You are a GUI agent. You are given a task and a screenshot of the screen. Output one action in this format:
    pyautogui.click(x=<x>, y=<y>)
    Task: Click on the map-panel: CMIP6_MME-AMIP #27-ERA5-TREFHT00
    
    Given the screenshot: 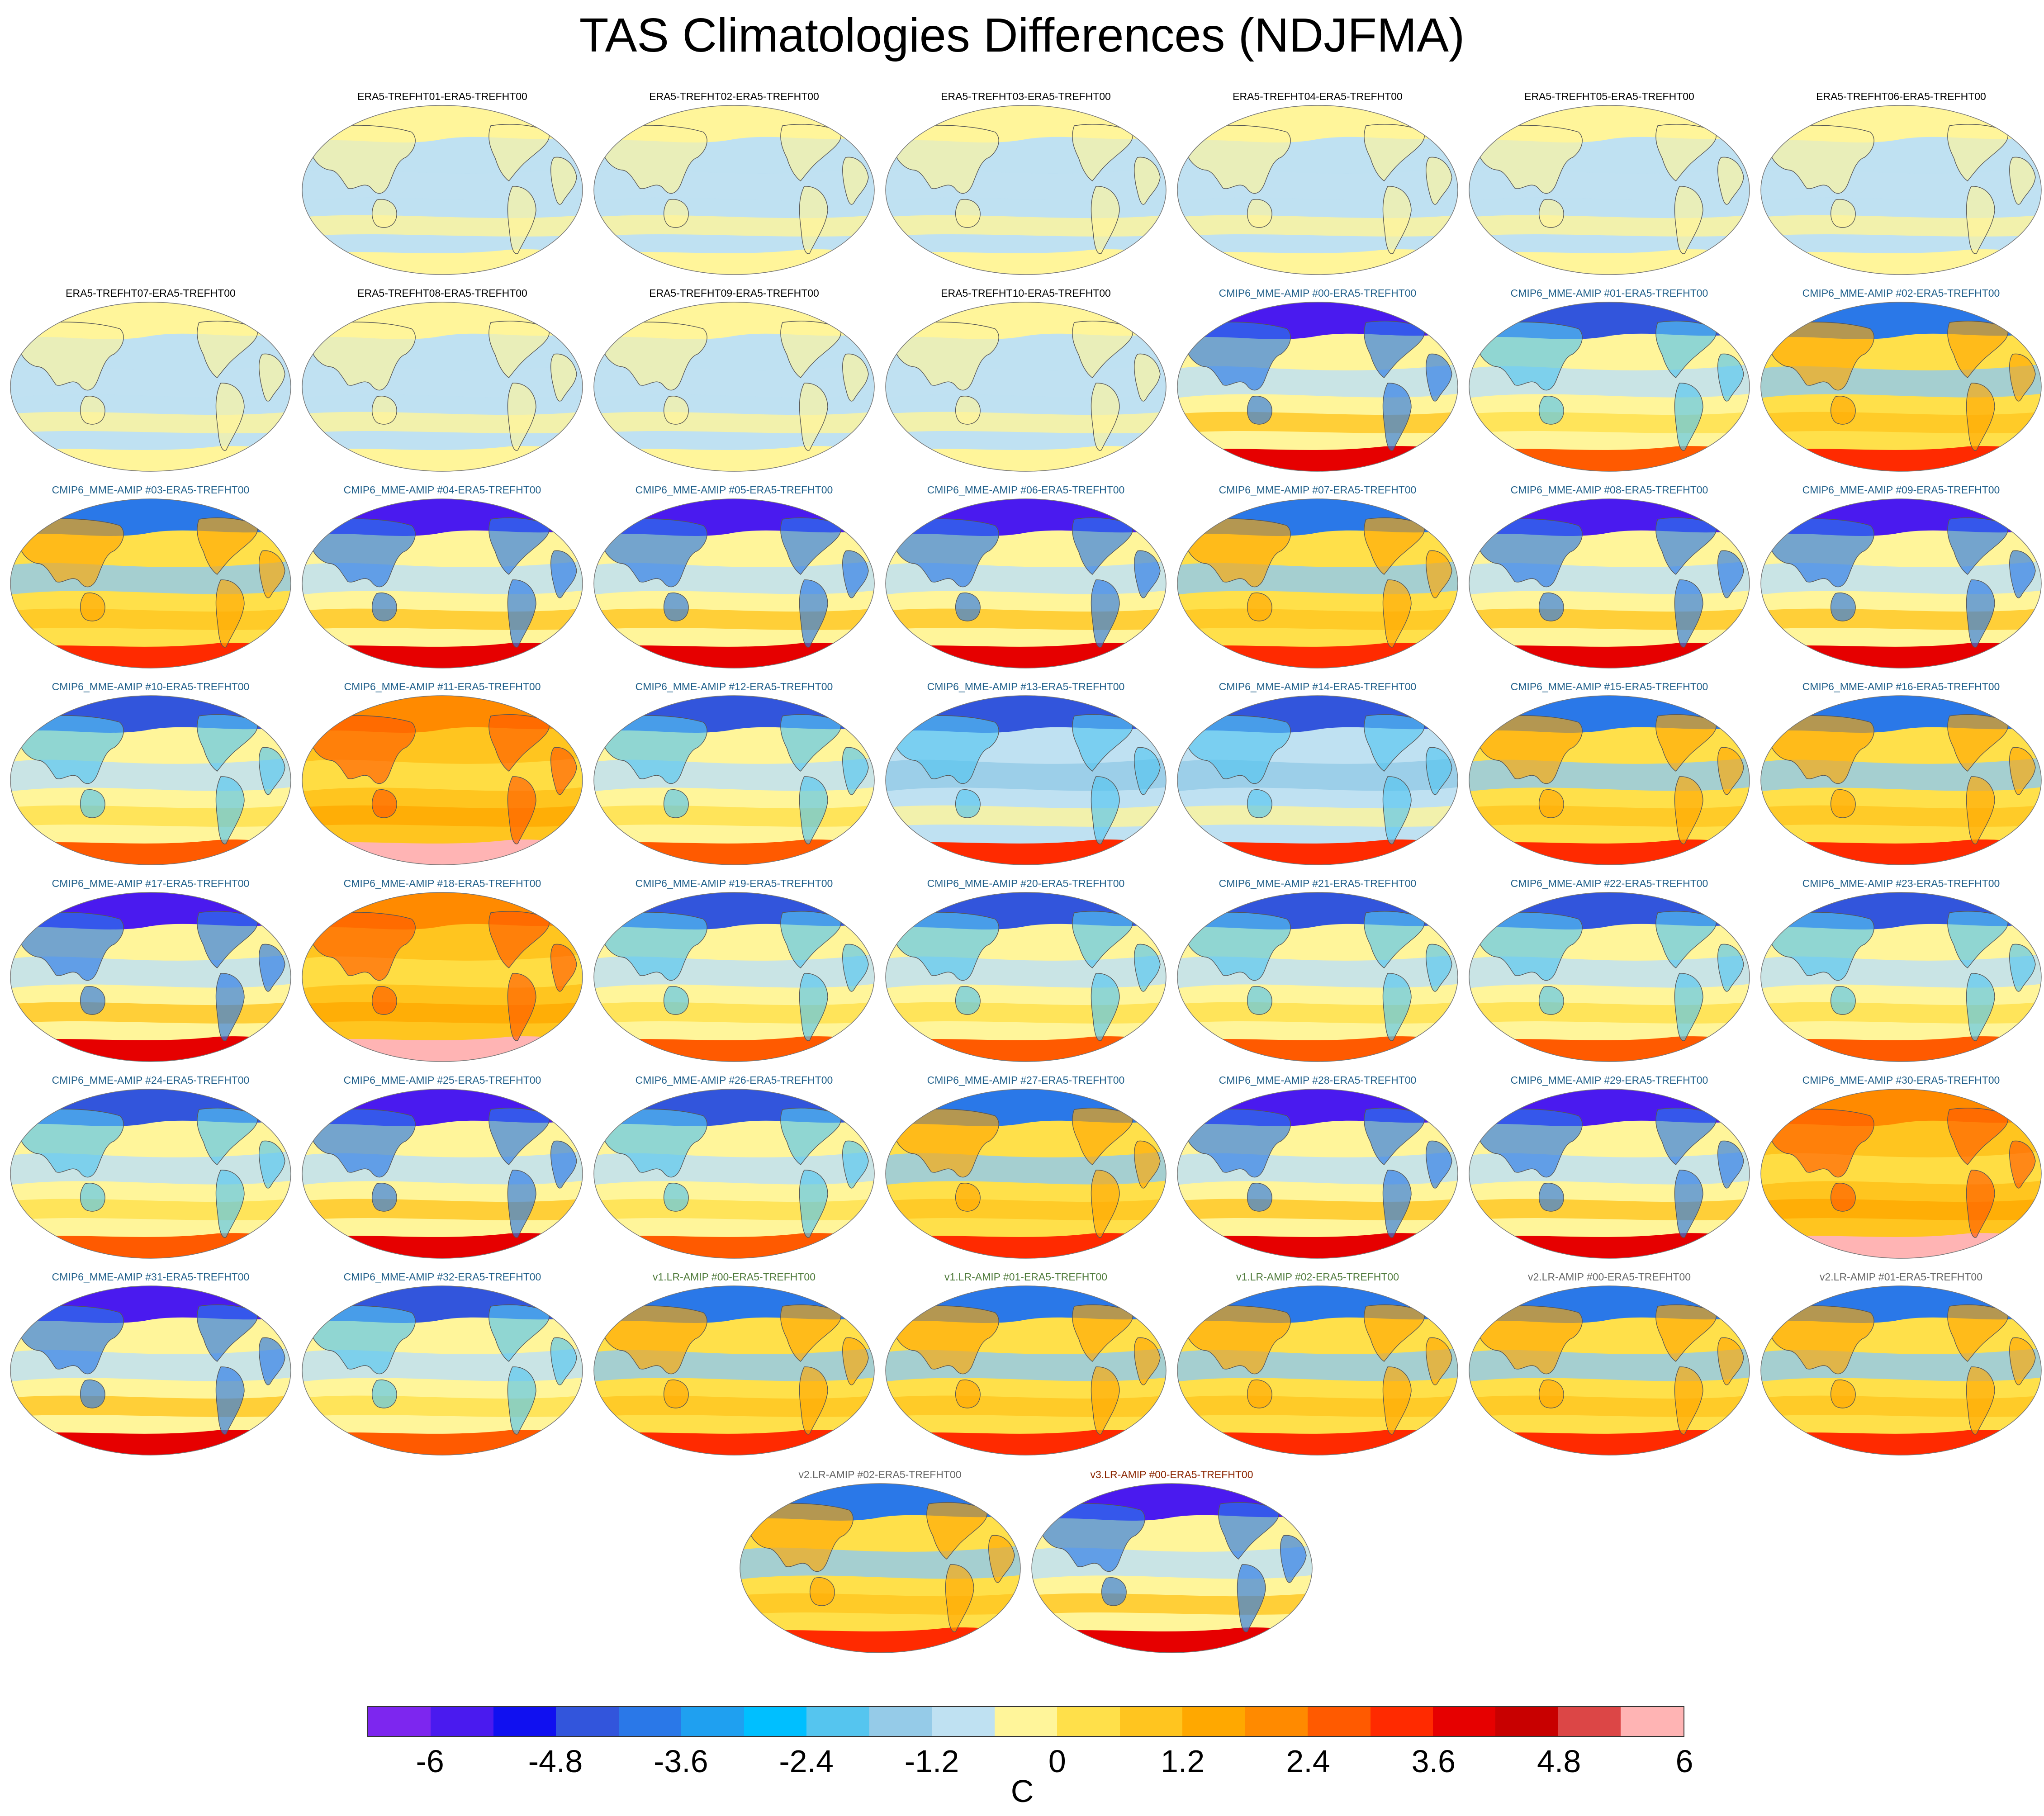 What is the action you would take?
    pyautogui.click(x=1026, y=1168)
    